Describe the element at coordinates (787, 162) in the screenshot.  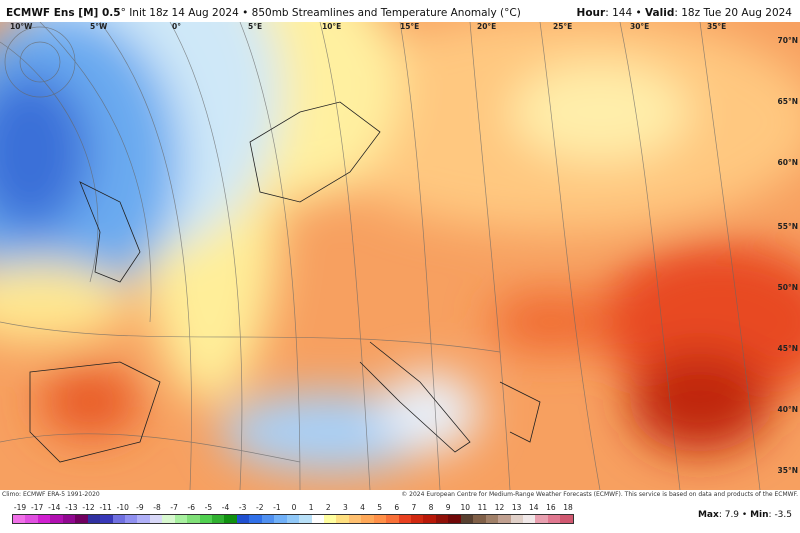
I see `lat-label: 60°N` at that location.